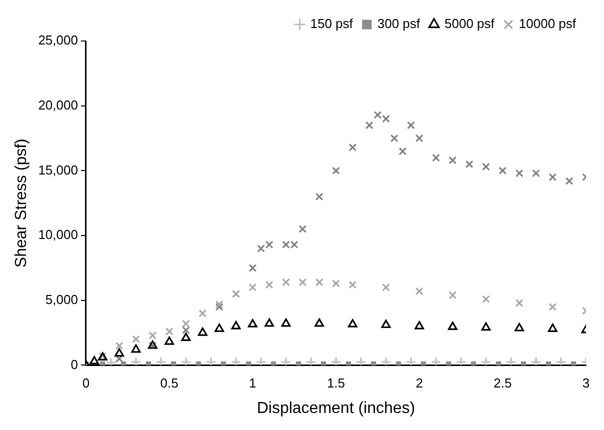  What do you see at coordinates (86, 383) in the screenshot?
I see `x-tick-label: 0` at bounding box center [86, 383].